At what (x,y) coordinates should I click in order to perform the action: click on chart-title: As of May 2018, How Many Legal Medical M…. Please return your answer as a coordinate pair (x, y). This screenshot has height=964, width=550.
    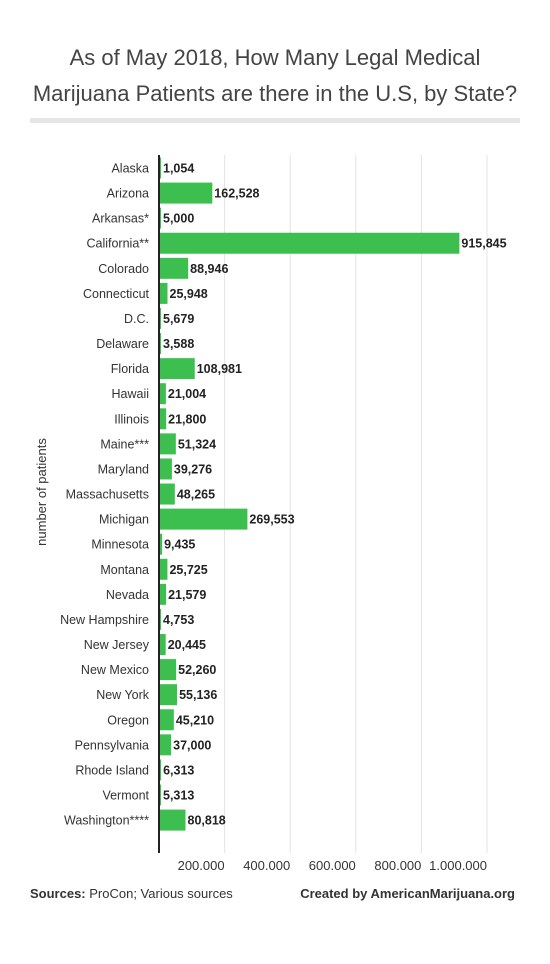
    Looking at the image, I should click on (275, 76).